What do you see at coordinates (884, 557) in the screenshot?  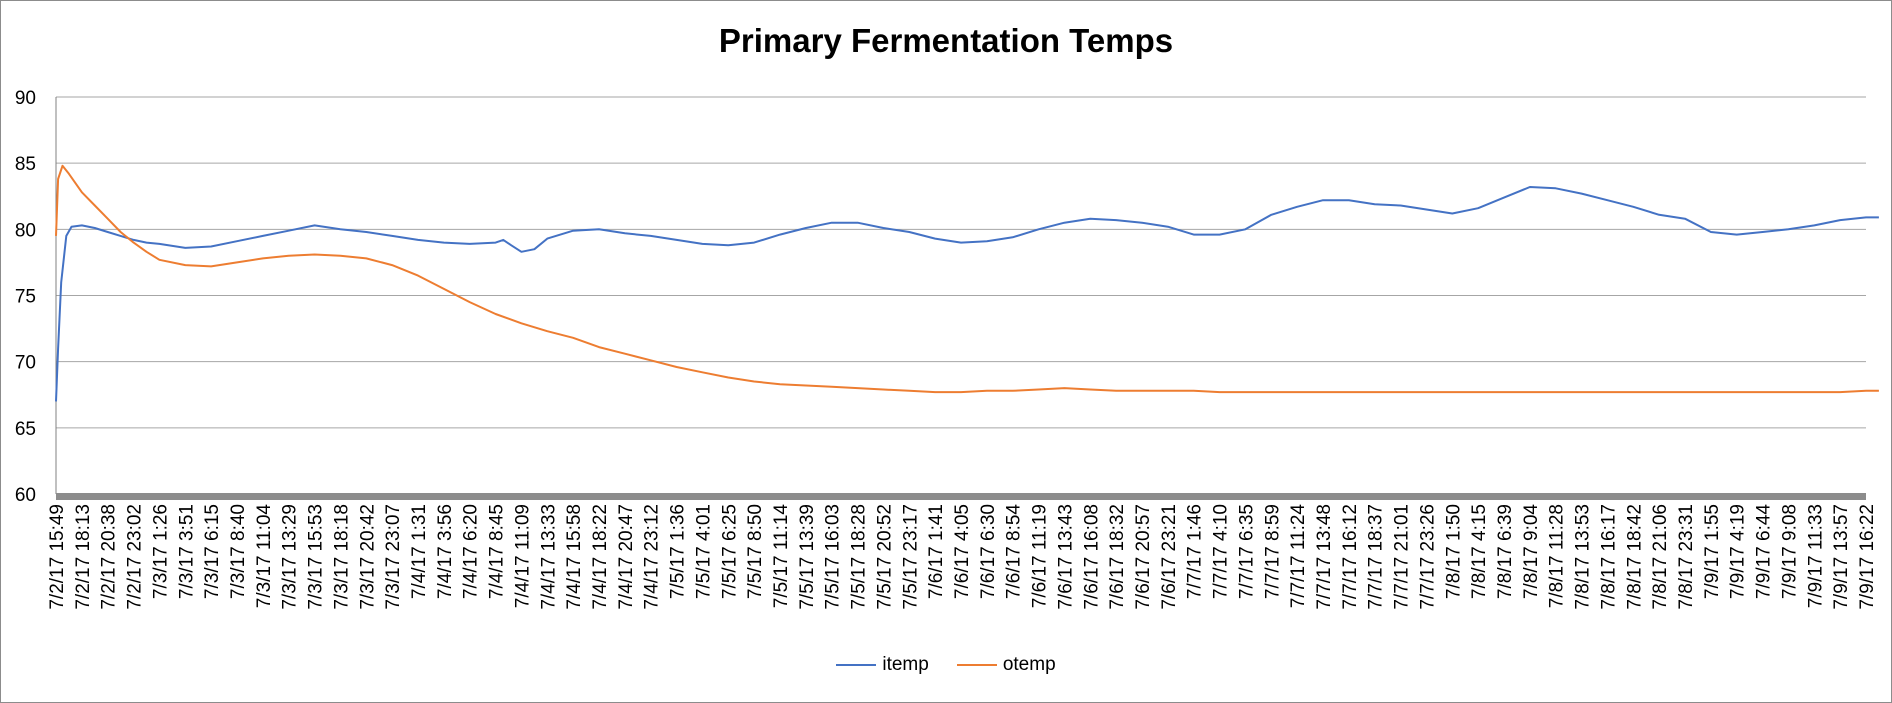 I see `x-tick-label: 7/5/17 20:52` at bounding box center [884, 557].